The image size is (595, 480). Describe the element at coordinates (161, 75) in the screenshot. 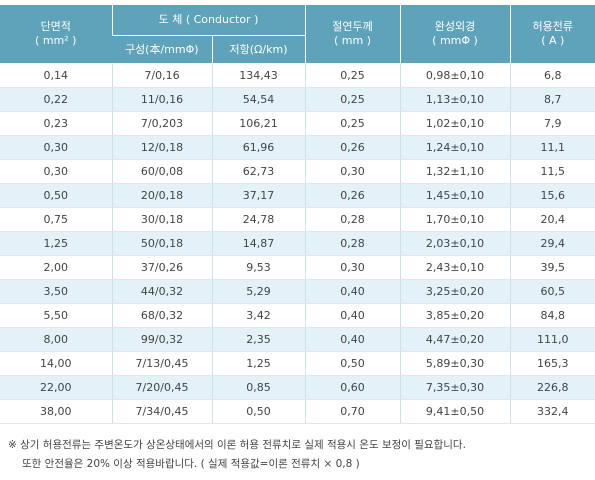

I see `table-cell: 7/0,16` at that location.